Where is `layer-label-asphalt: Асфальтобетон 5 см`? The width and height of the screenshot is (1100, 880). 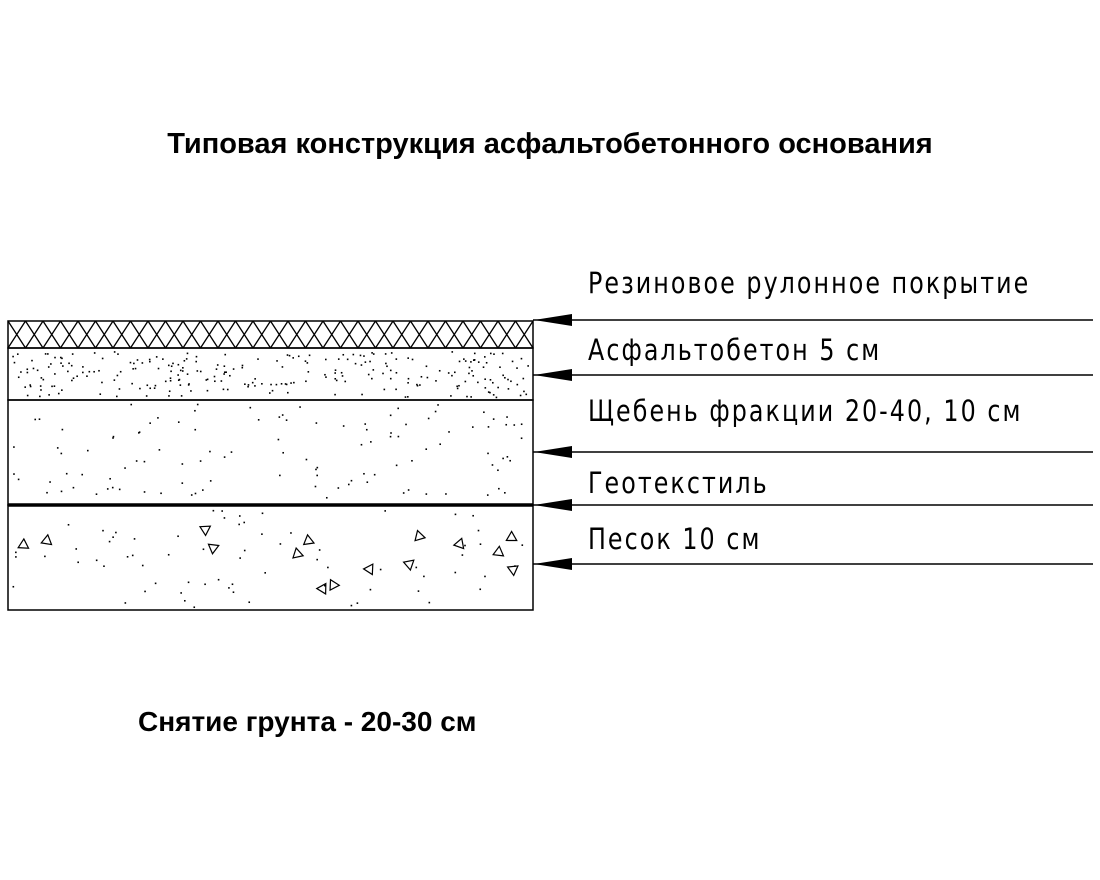
layer-label-asphalt: Асфальтобетон 5 см is located at coordinates (735, 350).